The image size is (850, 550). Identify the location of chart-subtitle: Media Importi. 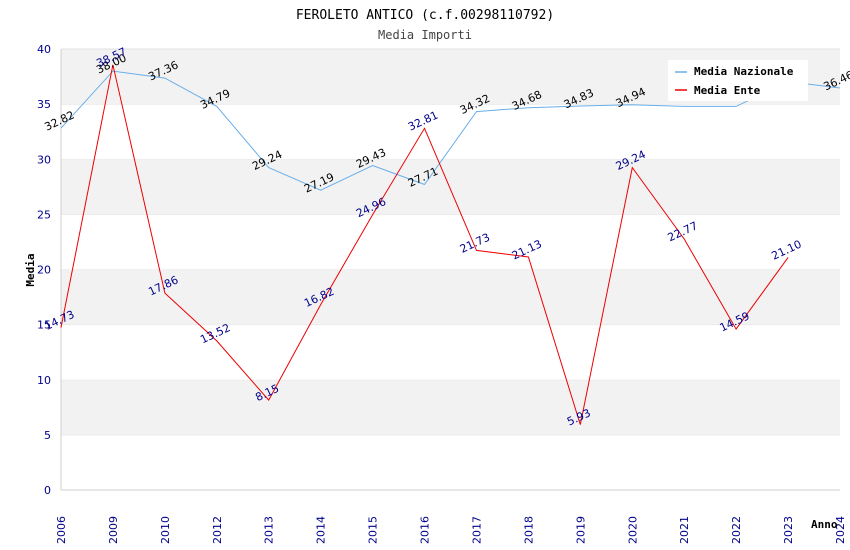
(425, 35).